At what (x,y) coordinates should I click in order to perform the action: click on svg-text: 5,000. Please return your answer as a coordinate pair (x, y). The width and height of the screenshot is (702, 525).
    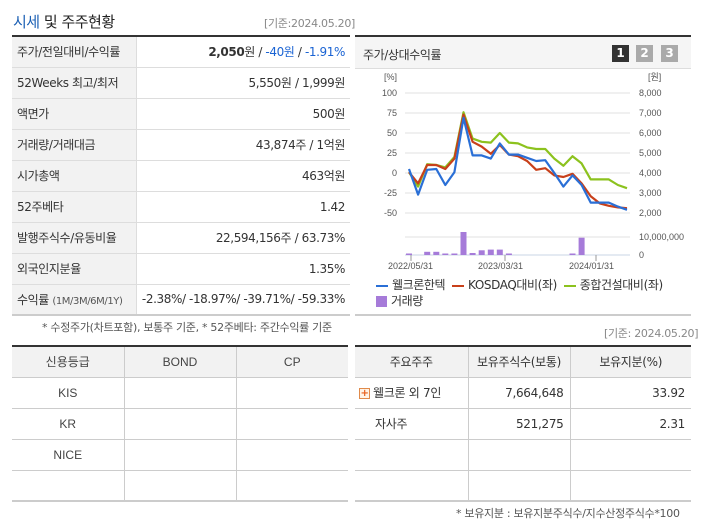
    Looking at the image, I should click on (650, 153).